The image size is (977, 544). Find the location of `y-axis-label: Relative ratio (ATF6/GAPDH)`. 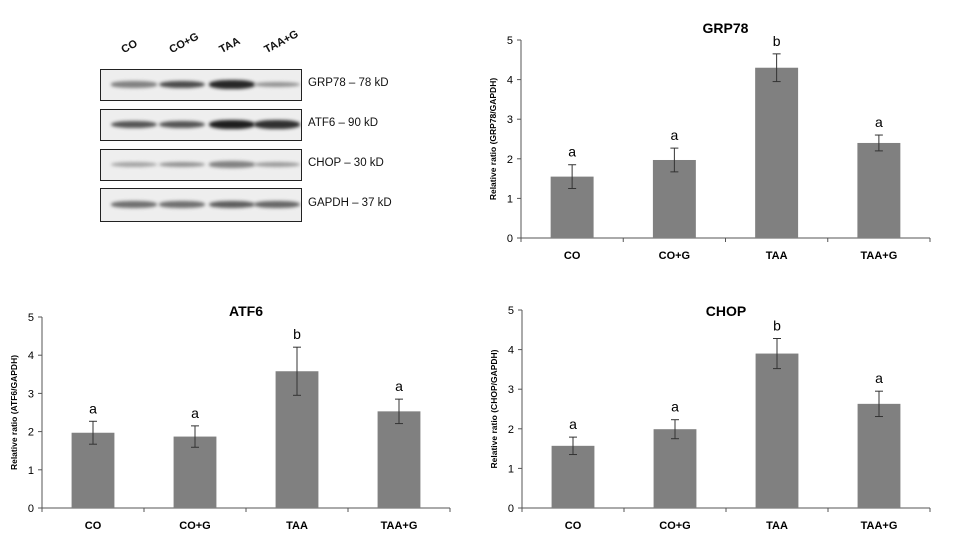

y-axis-label: Relative ratio (ATF6/GAPDH) is located at coordinates (14, 412).